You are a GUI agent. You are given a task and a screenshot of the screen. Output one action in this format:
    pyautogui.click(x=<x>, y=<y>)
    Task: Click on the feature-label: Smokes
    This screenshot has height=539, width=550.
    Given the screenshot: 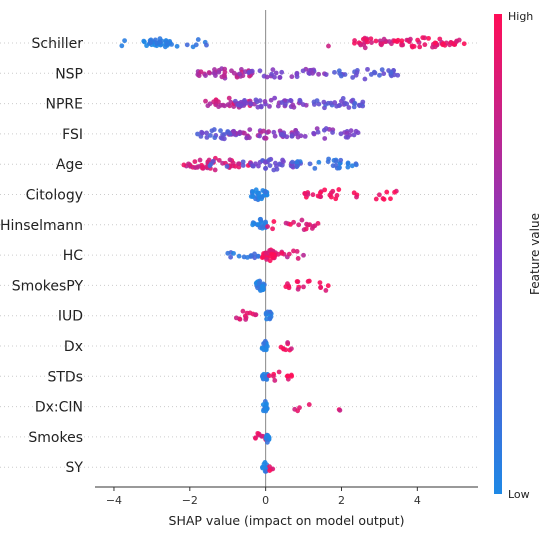 What is the action you would take?
    pyautogui.click(x=55, y=438)
    